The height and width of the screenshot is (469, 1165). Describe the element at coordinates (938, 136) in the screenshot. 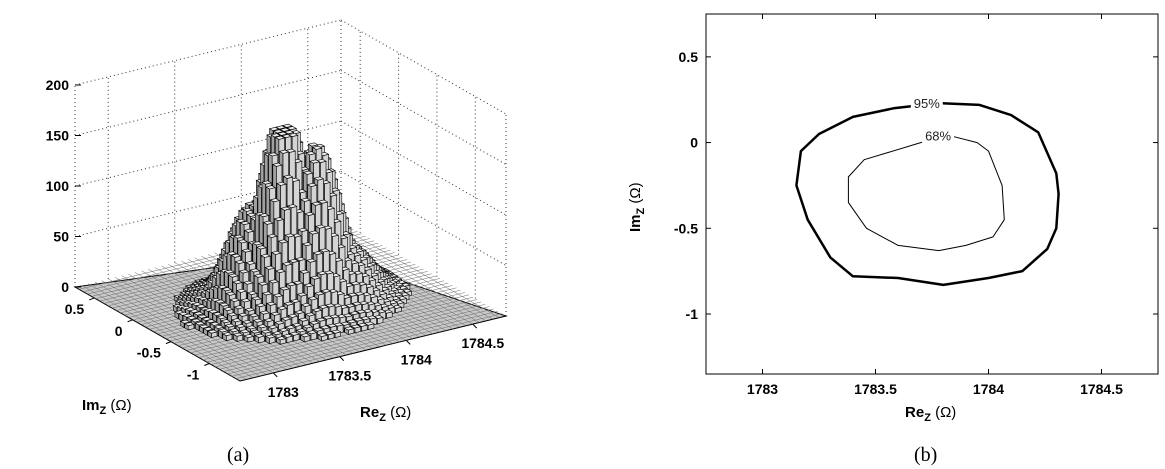

I see `contour-label: 68%` at that location.